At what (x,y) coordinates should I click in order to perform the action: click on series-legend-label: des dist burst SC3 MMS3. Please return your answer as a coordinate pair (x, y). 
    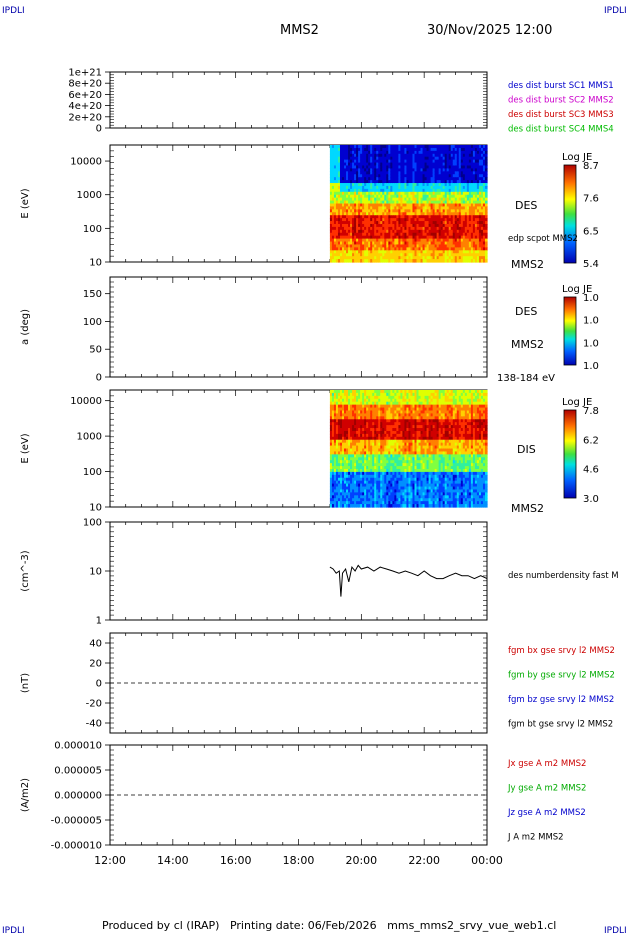
    Looking at the image, I should click on (561, 115).